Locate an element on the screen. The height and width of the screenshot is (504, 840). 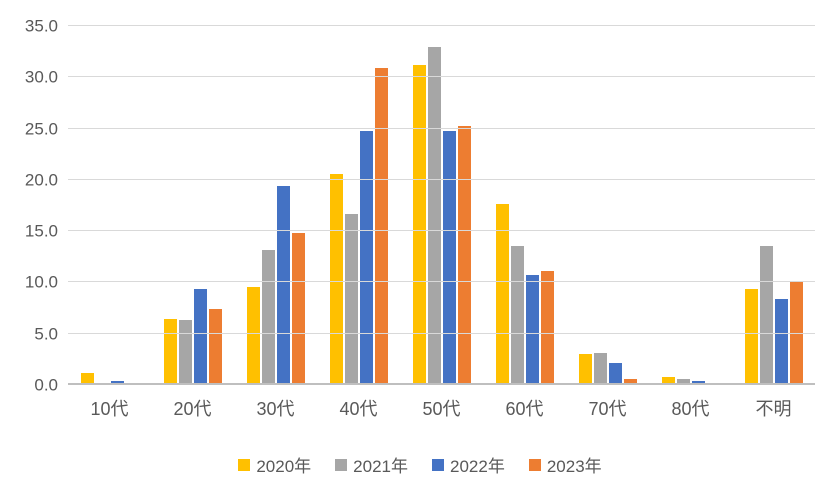
bar-2022年-不明 is located at coordinates (781, 341).